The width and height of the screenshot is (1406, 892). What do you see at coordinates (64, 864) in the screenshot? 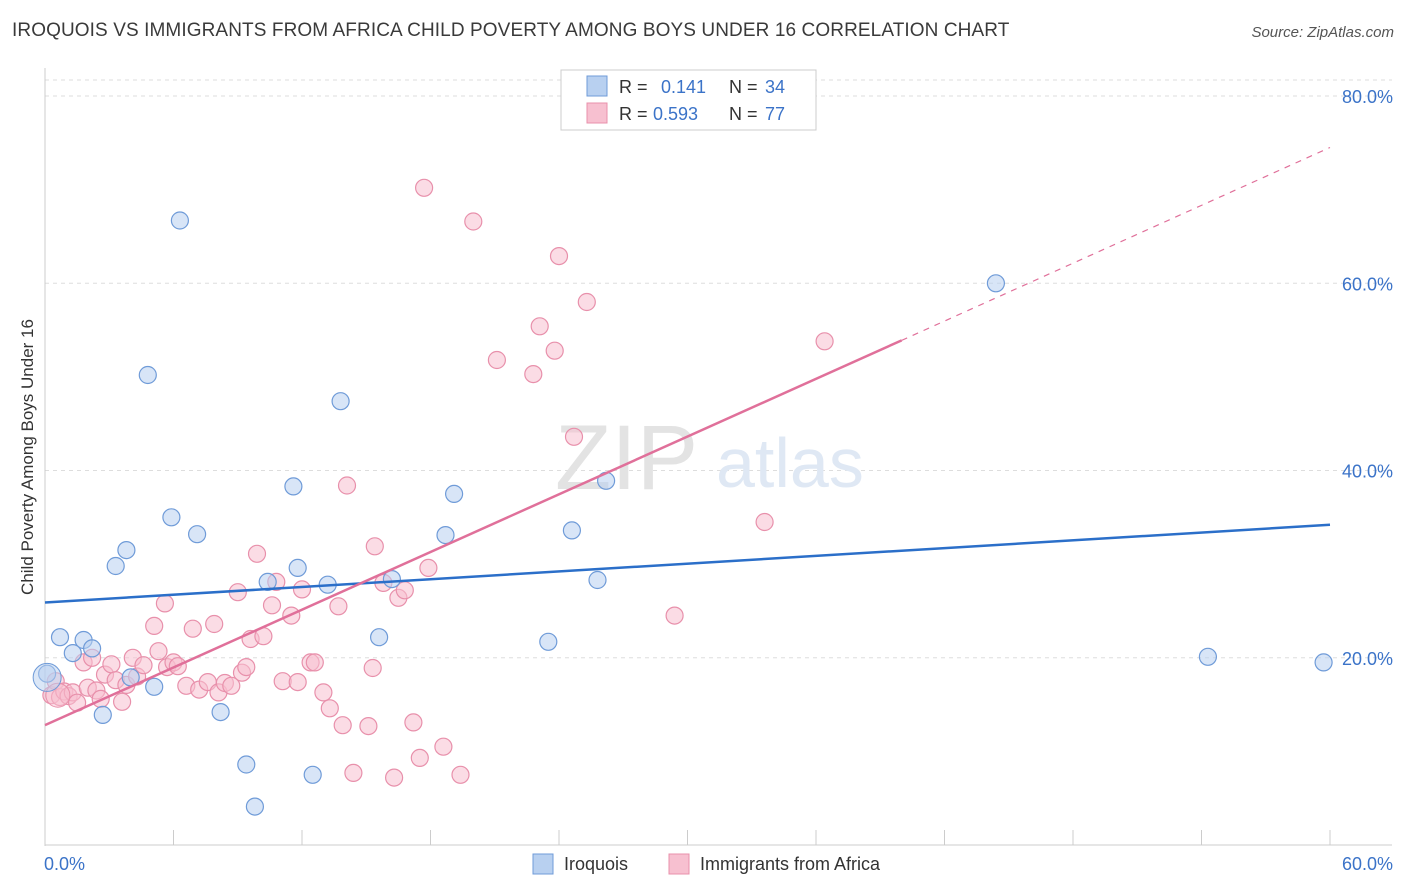
I see `x-tick-label-min: 0.0%` at bounding box center [64, 864].